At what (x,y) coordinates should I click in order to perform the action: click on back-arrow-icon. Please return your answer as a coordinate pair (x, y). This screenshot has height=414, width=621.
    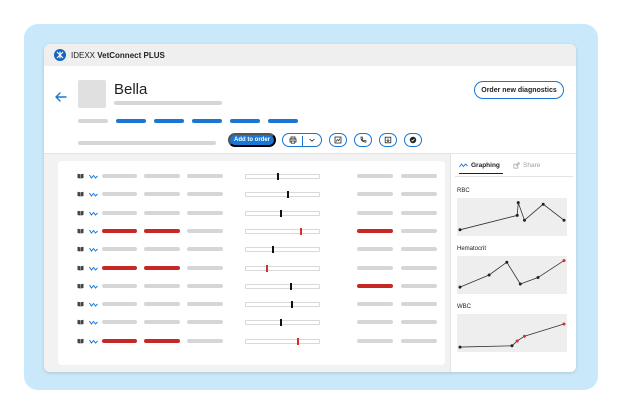
    Looking at the image, I should click on (61, 97).